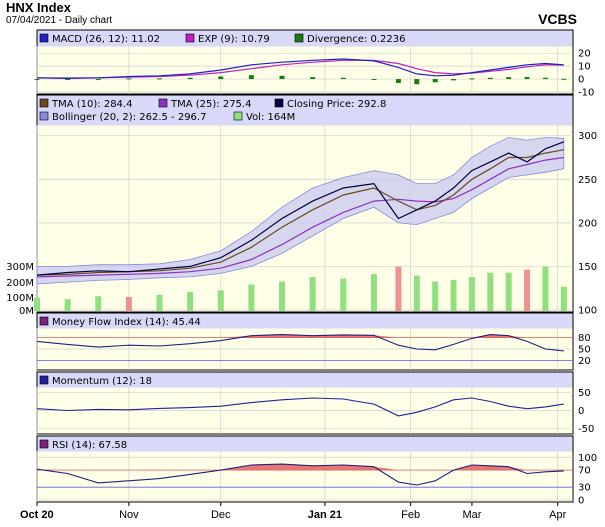  Describe the element at coordinates (300, 474) in the screenshot. I see `rsi-panel-line` at that location.